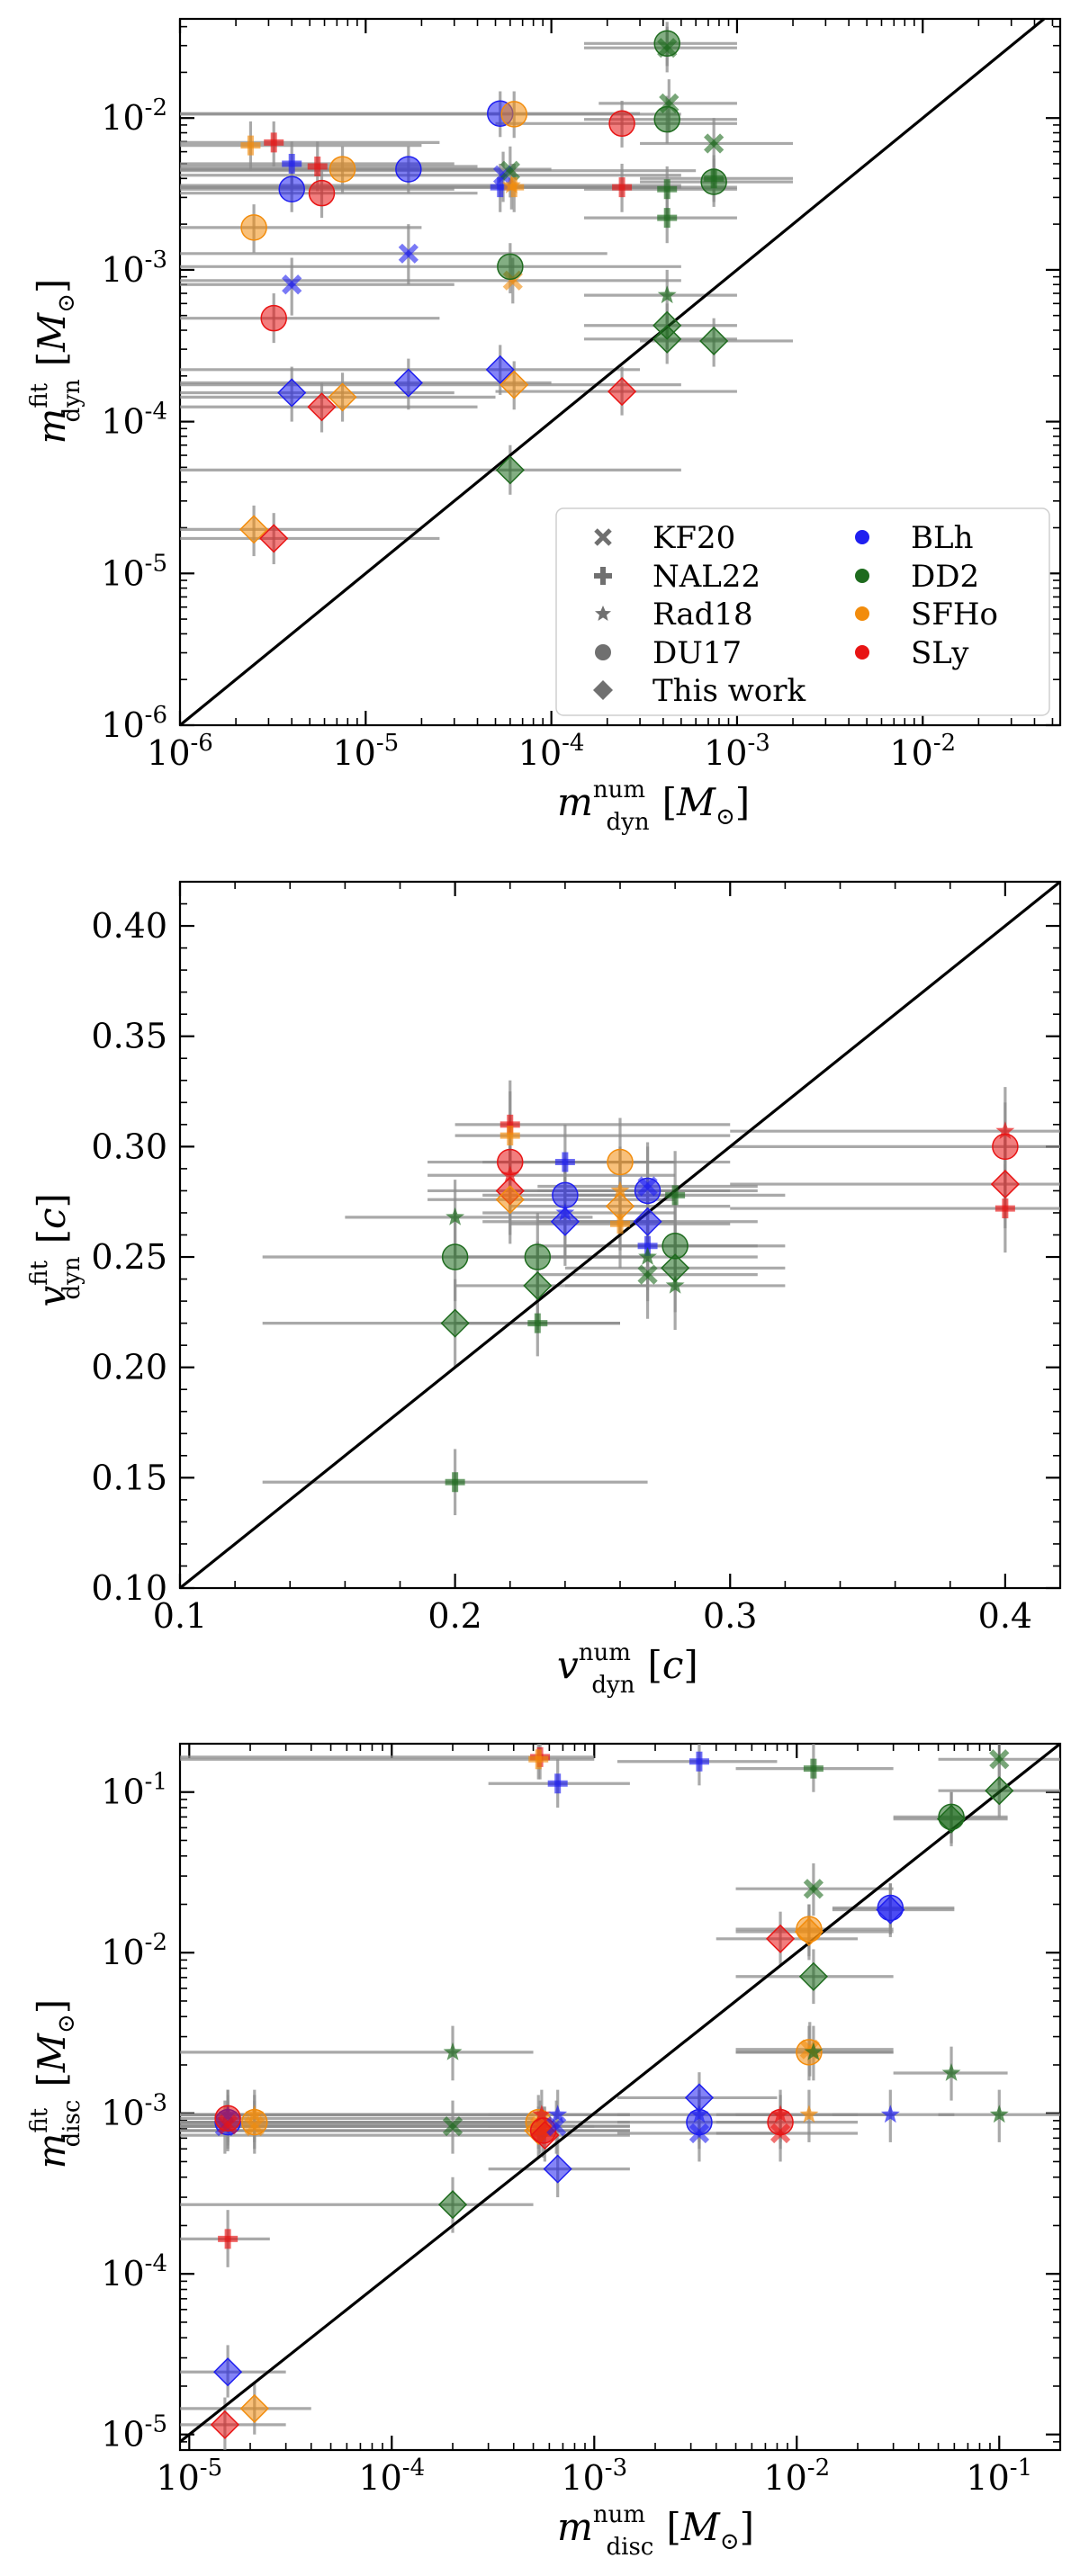  What do you see at coordinates (803, 612) in the screenshot?
I see `legend-box` at bounding box center [803, 612].